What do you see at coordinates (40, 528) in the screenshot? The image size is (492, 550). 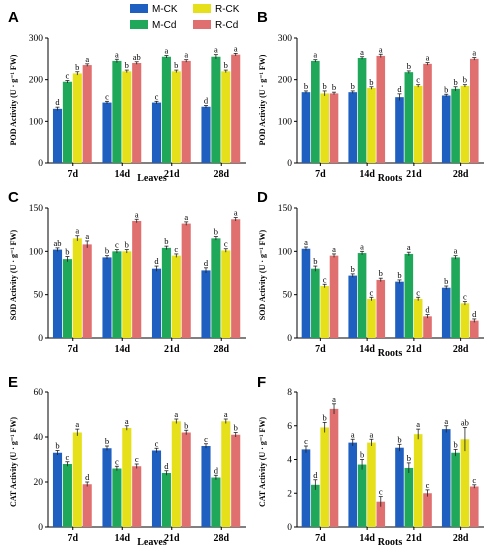 I see `y-tick-label-e-0: 0` at bounding box center [40, 528].